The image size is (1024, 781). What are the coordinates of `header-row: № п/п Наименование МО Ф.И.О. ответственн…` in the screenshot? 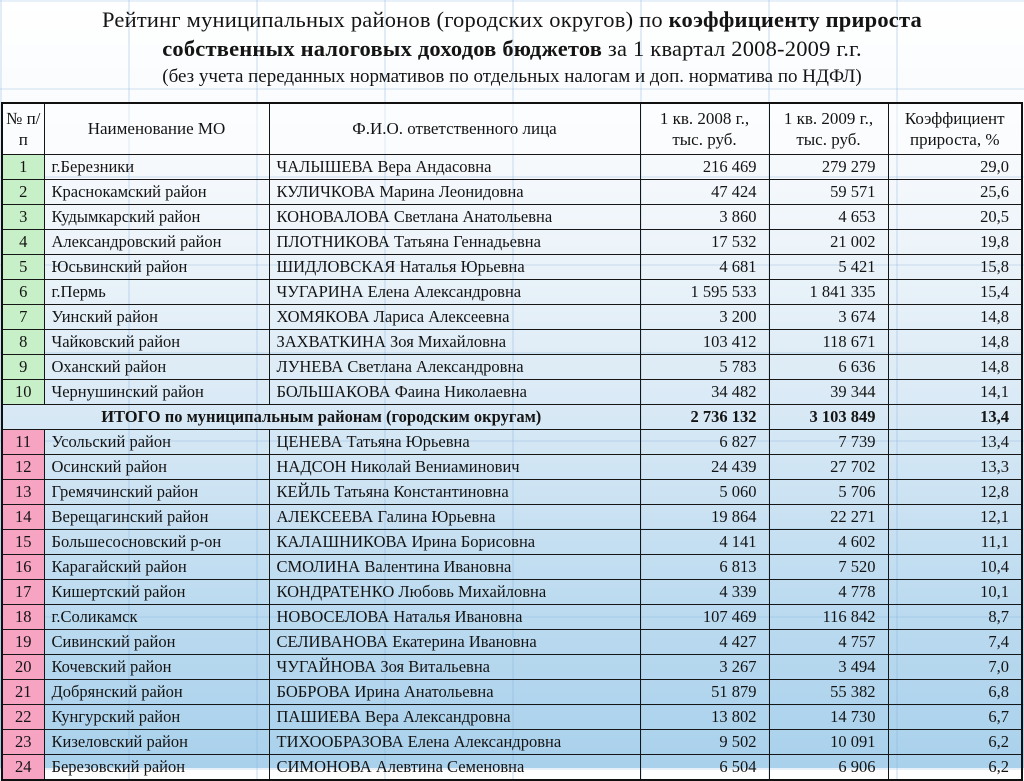 It's located at (512, 128).